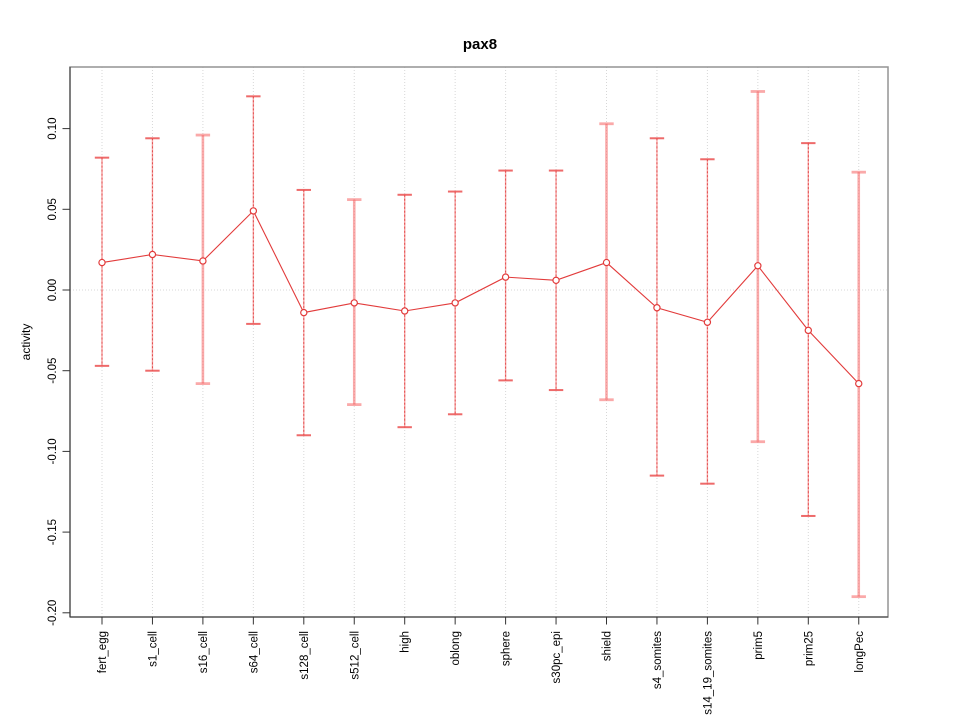  I want to click on x-tick-label: s14_19_somites, so click(708, 673).